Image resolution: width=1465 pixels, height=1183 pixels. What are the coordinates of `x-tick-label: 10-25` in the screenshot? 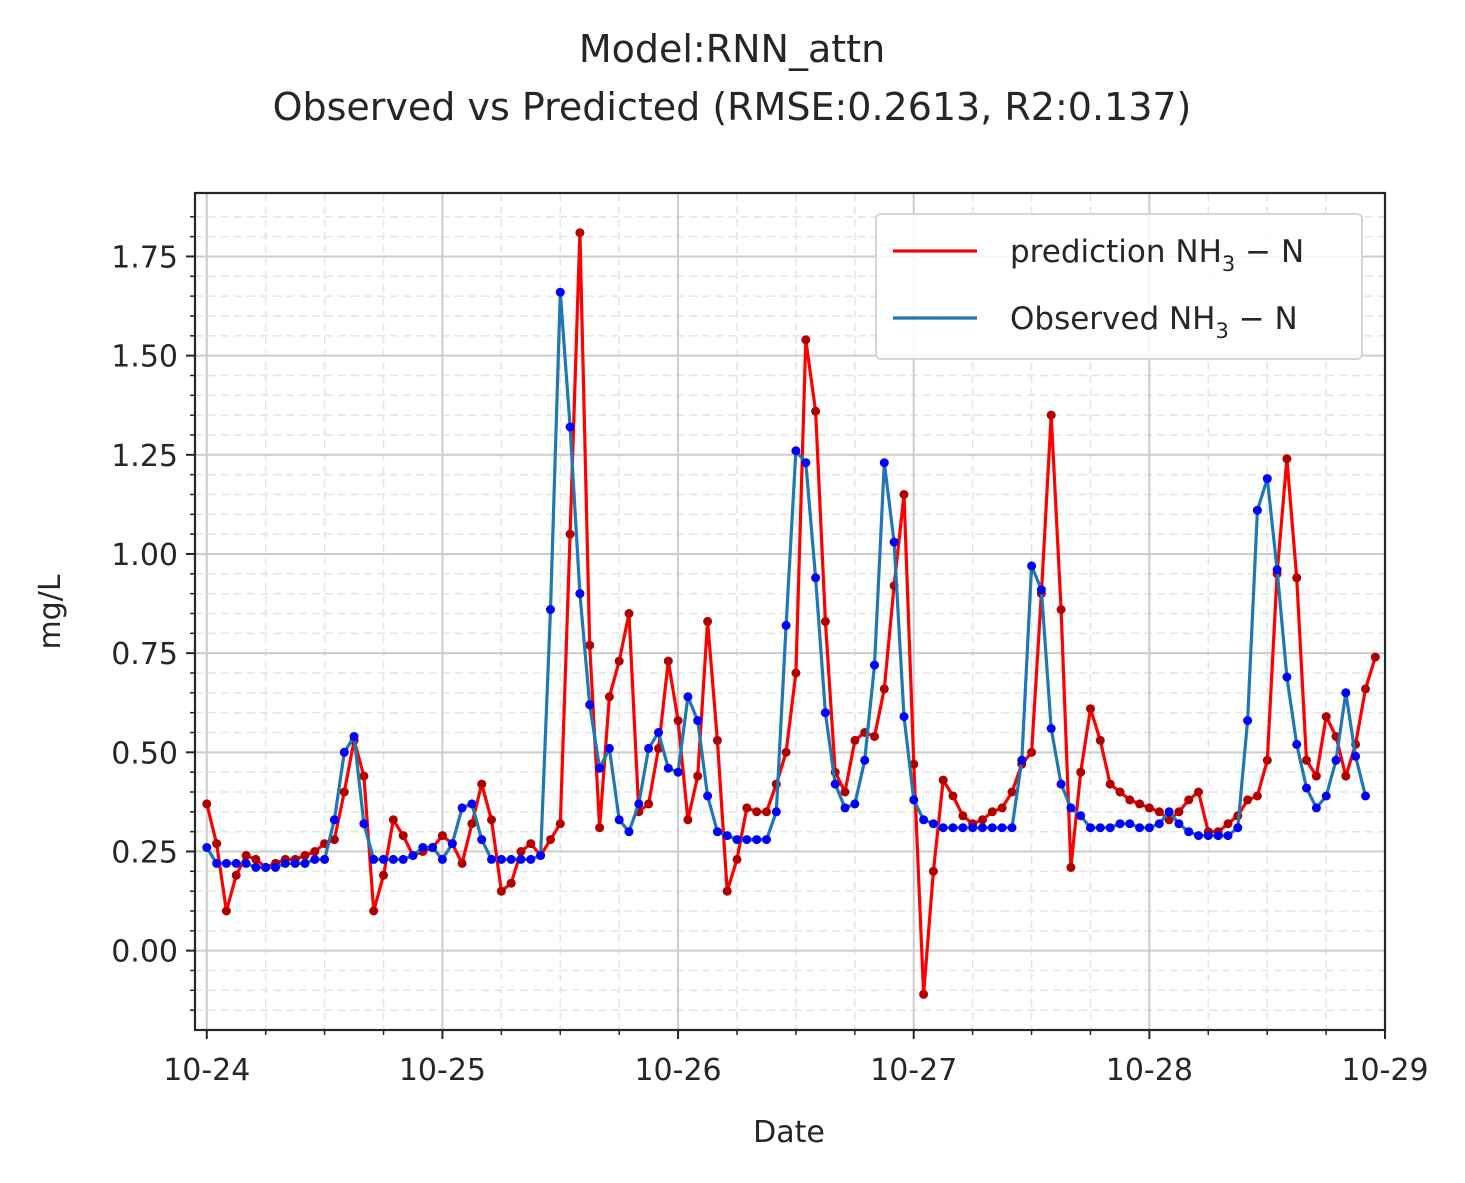 It's located at (442, 1070).